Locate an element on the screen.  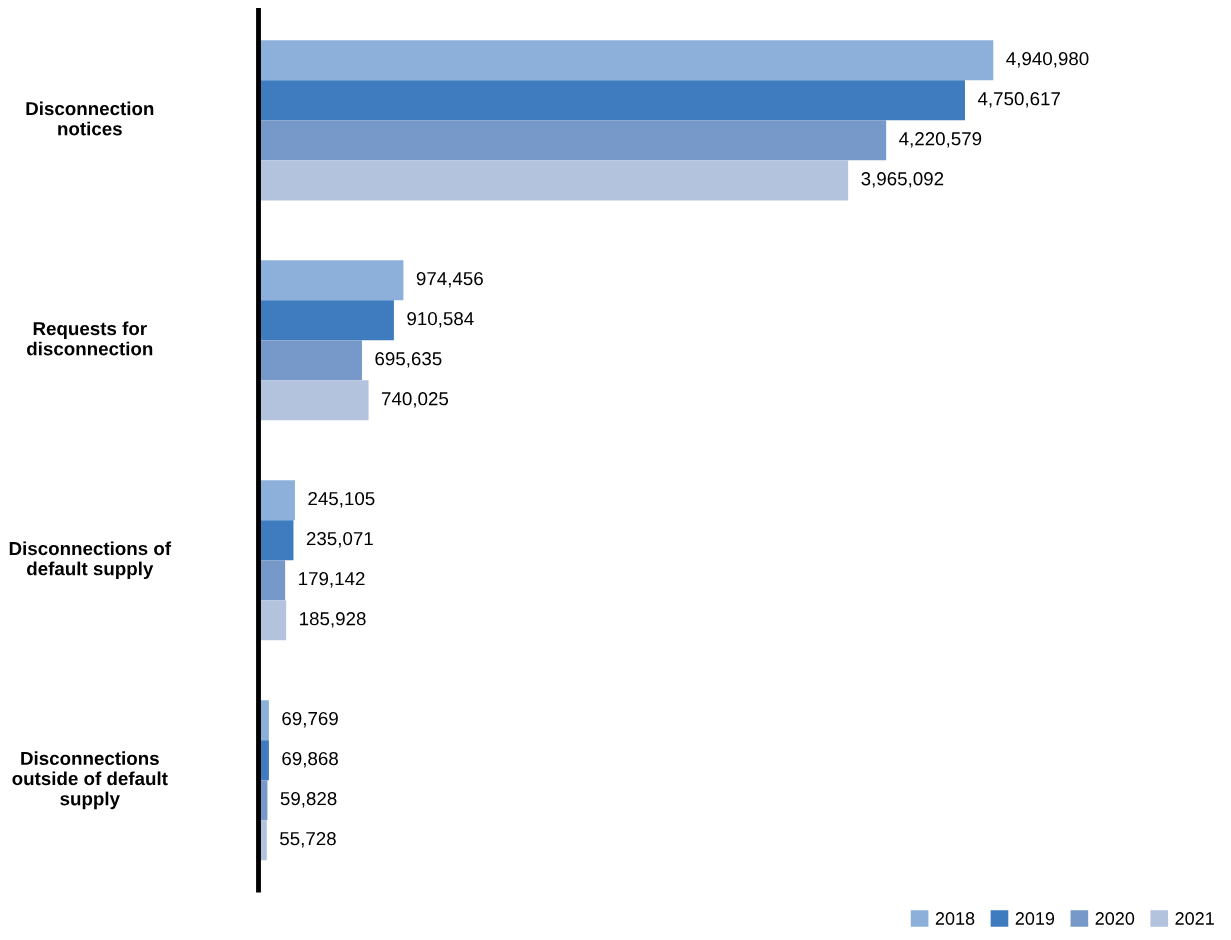
data-label: 69,769 is located at coordinates (310, 719).